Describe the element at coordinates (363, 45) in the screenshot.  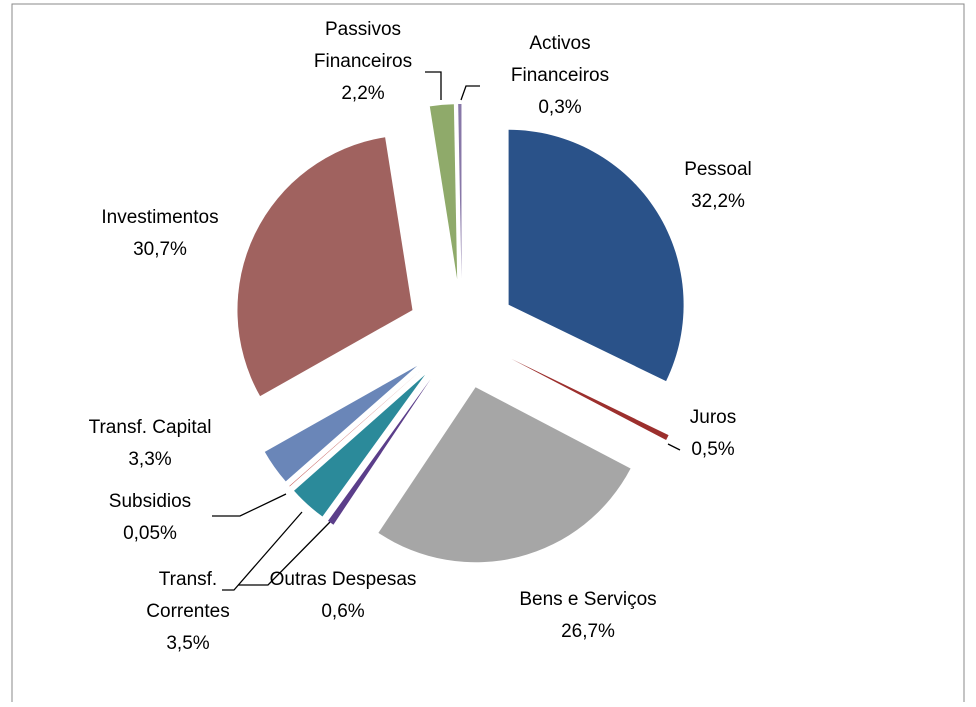
I see `slice-label: Passivos Financeiros` at that location.